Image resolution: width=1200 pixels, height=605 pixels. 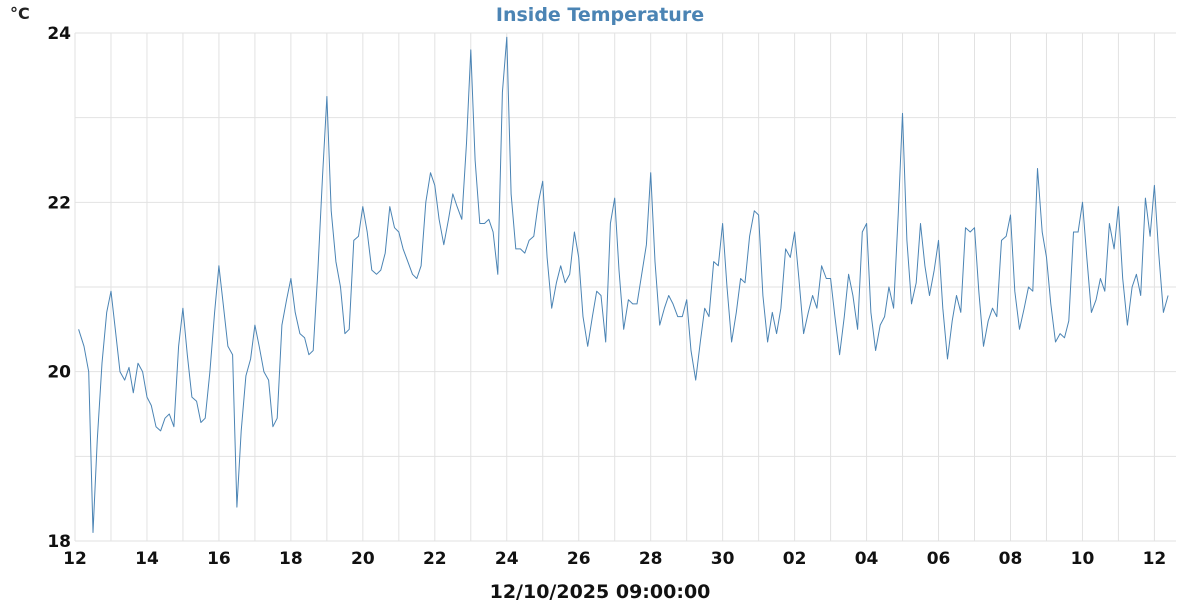 I want to click on chart-title: Inside Temperature, so click(x=600, y=15).